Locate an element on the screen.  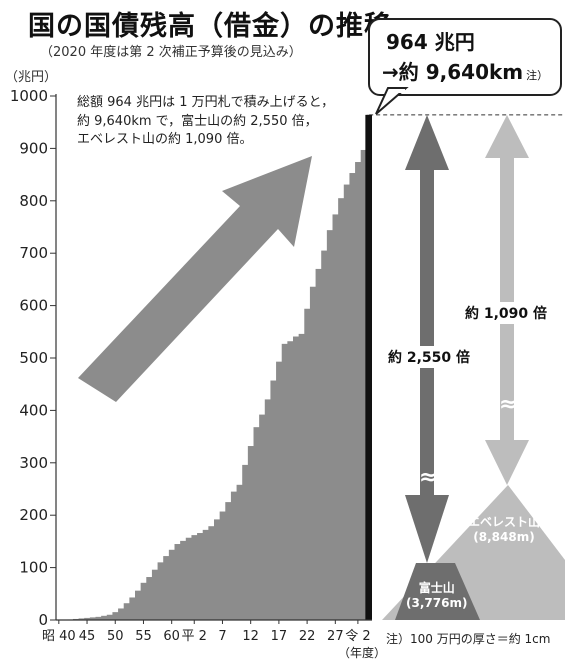
callout-distance-text: →約 9,640km is located at coordinates (452, 72).